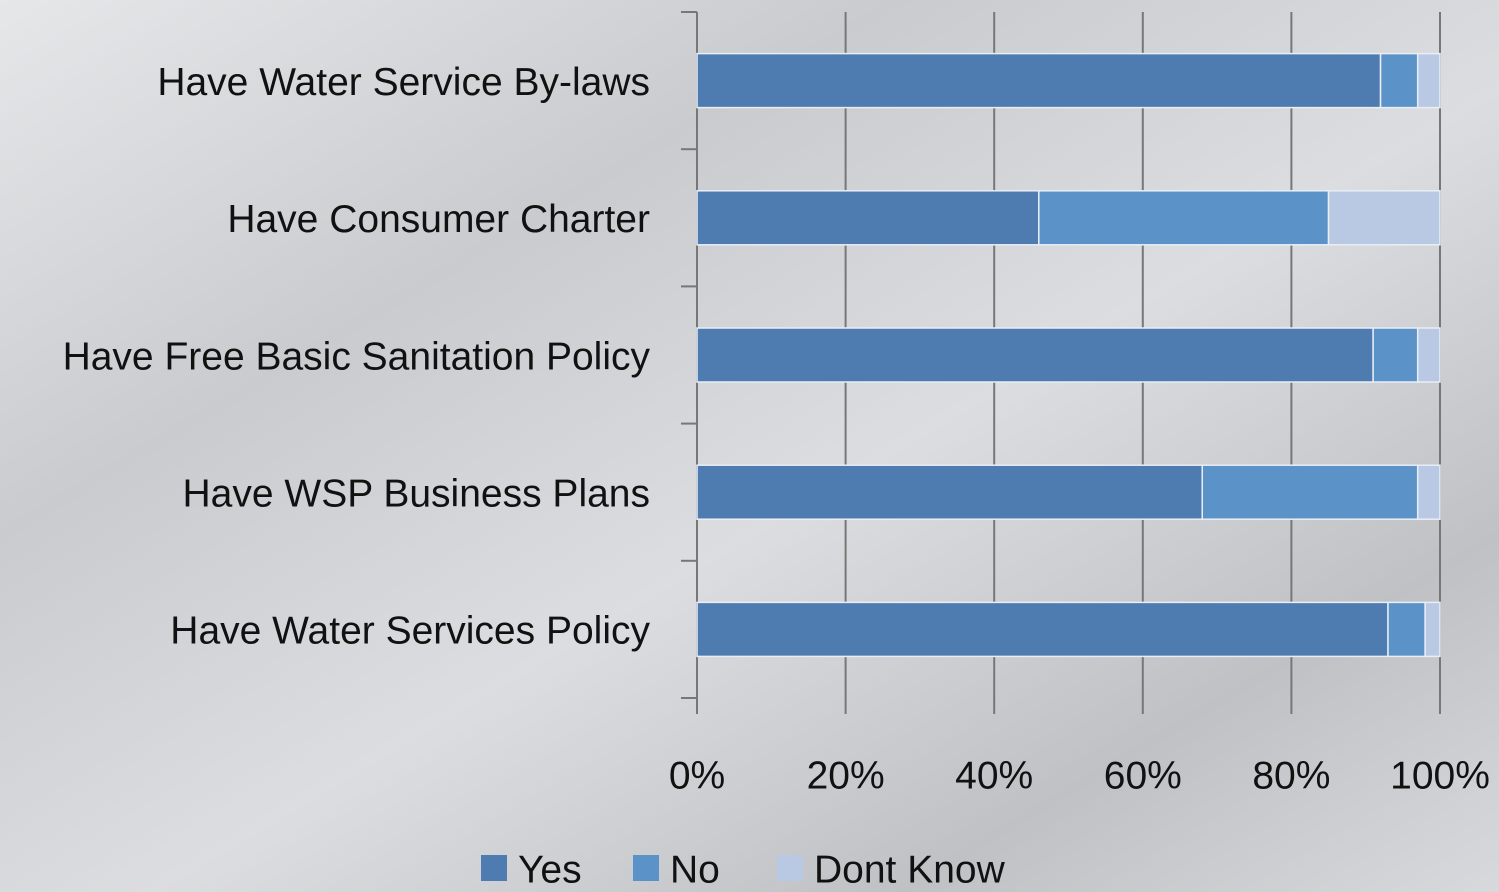  Describe the element at coordinates (438, 219) in the screenshot. I see `y-tick-label: Have Consumer Charter` at that location.